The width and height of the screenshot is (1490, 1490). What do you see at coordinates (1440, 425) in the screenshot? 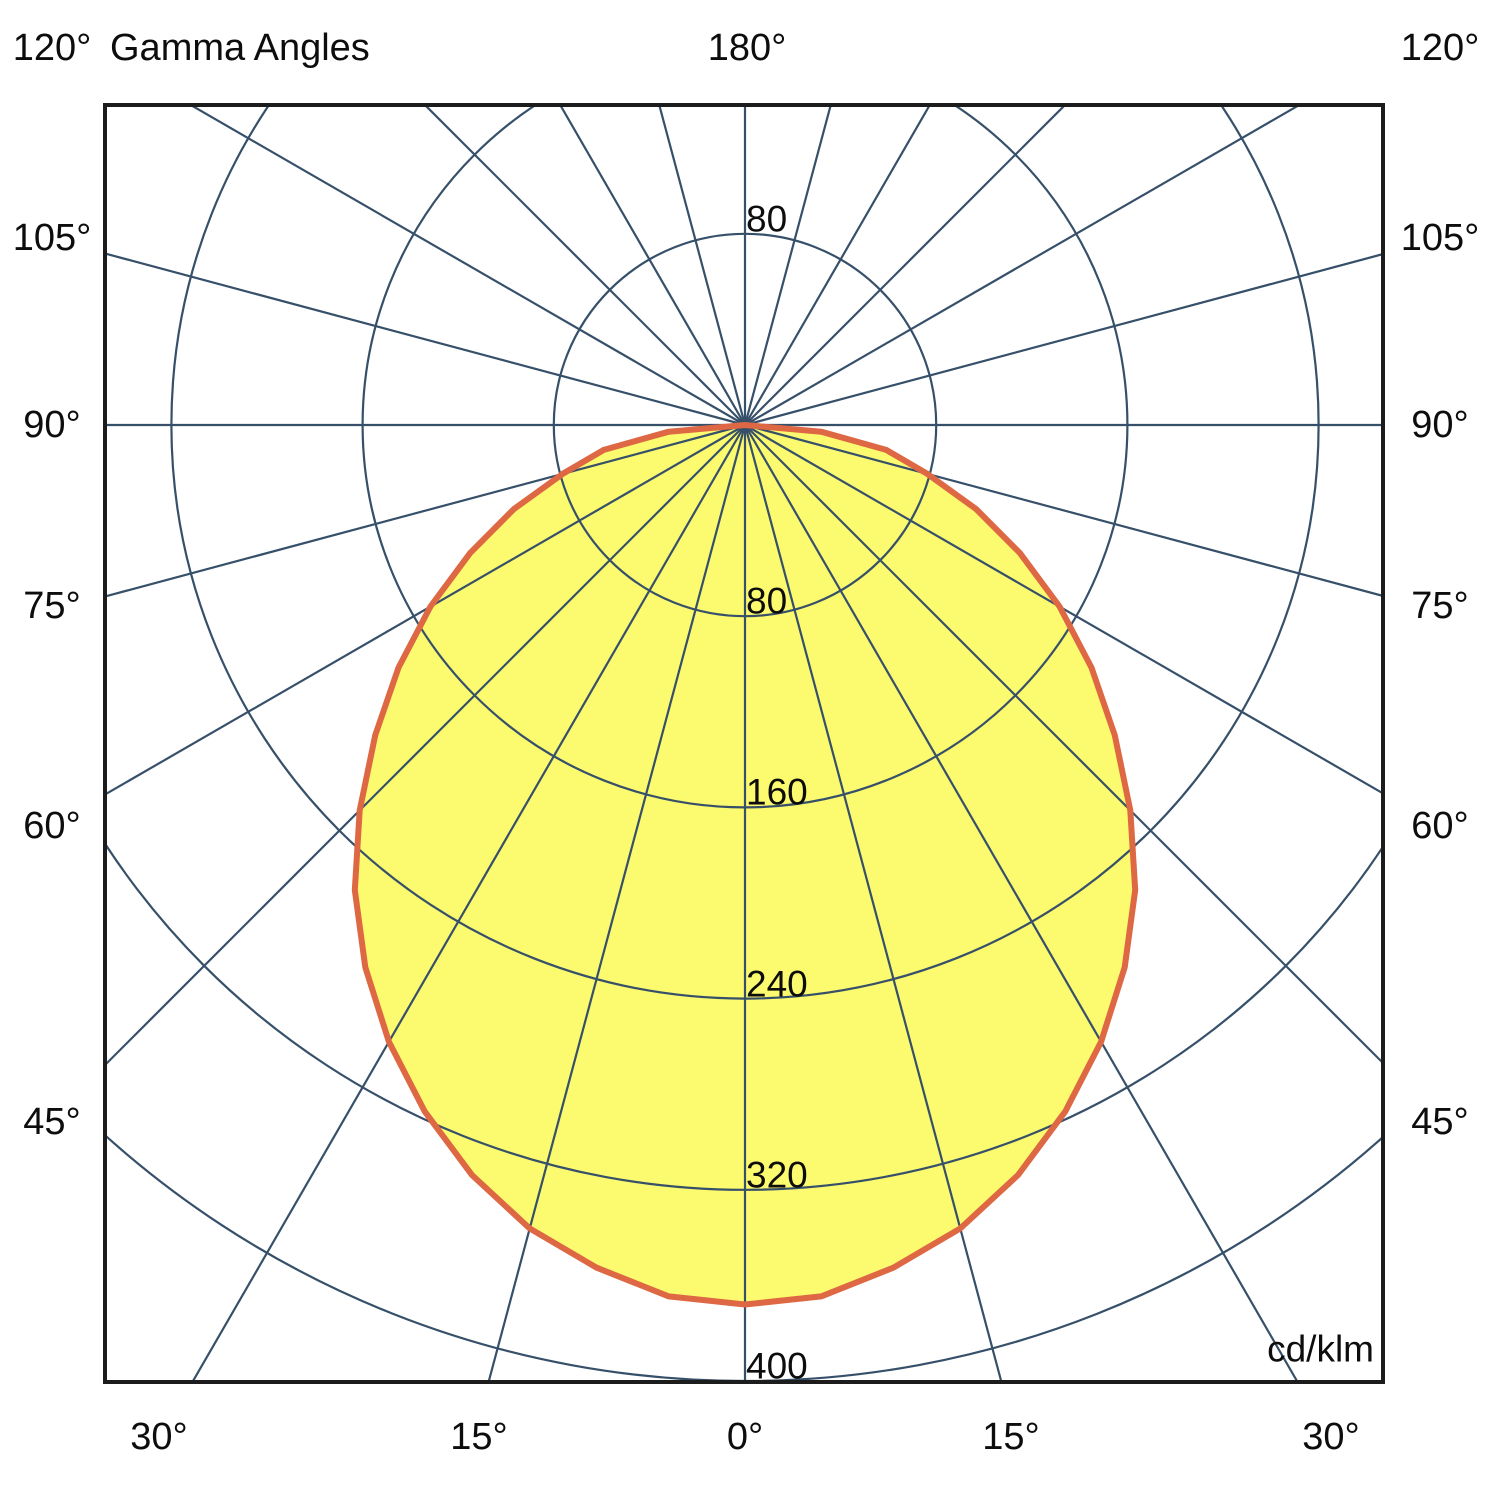
I see `gamma-axis-label-right-90: 90°` at bounding box center [1440, 425].